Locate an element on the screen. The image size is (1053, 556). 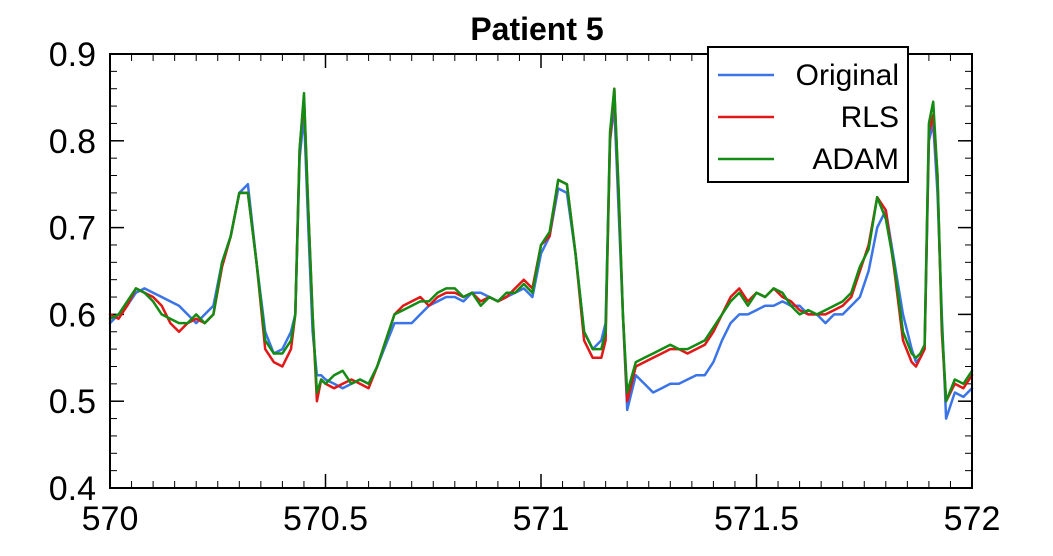
x-tick-label: 570 is located at coordinates (110, 519).